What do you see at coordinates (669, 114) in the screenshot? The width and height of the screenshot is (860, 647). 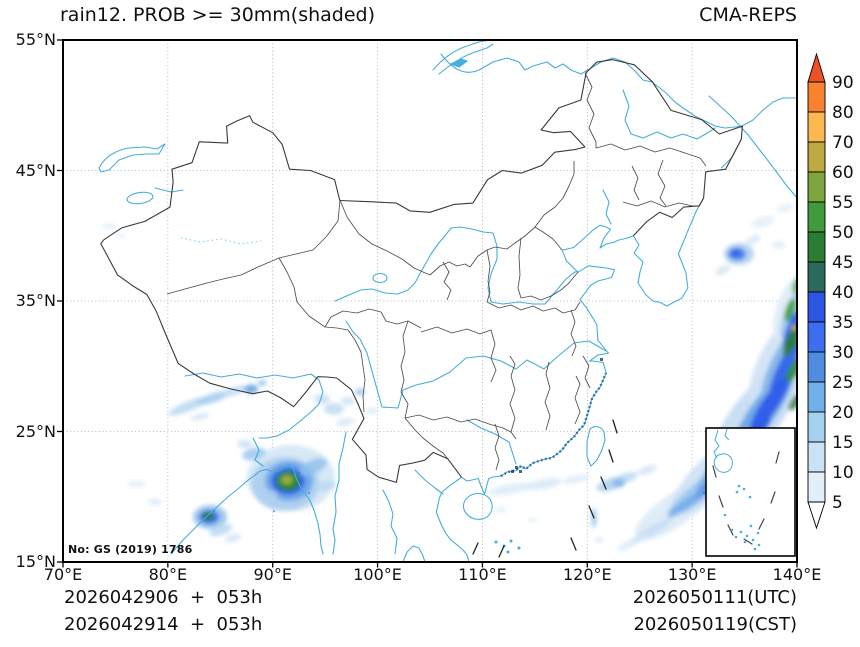 I see `songhua-river` at bounding box center [669, 114].